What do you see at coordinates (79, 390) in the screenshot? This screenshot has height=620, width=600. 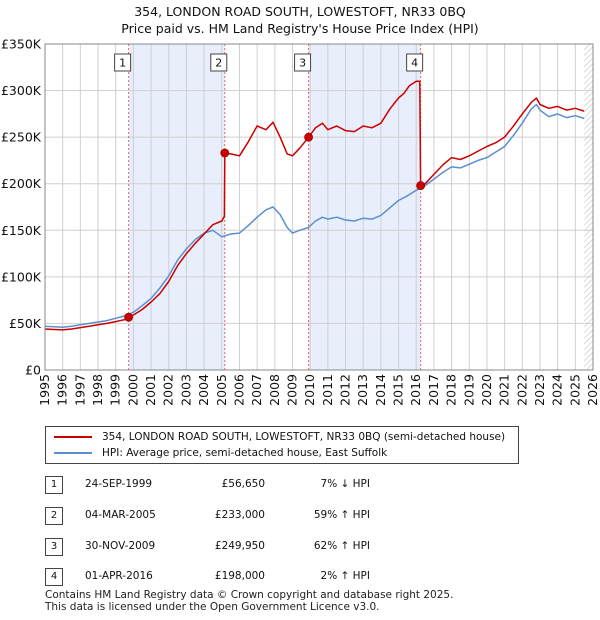 I see `x-tick-label: 1997` at bounding box center [79, 390].